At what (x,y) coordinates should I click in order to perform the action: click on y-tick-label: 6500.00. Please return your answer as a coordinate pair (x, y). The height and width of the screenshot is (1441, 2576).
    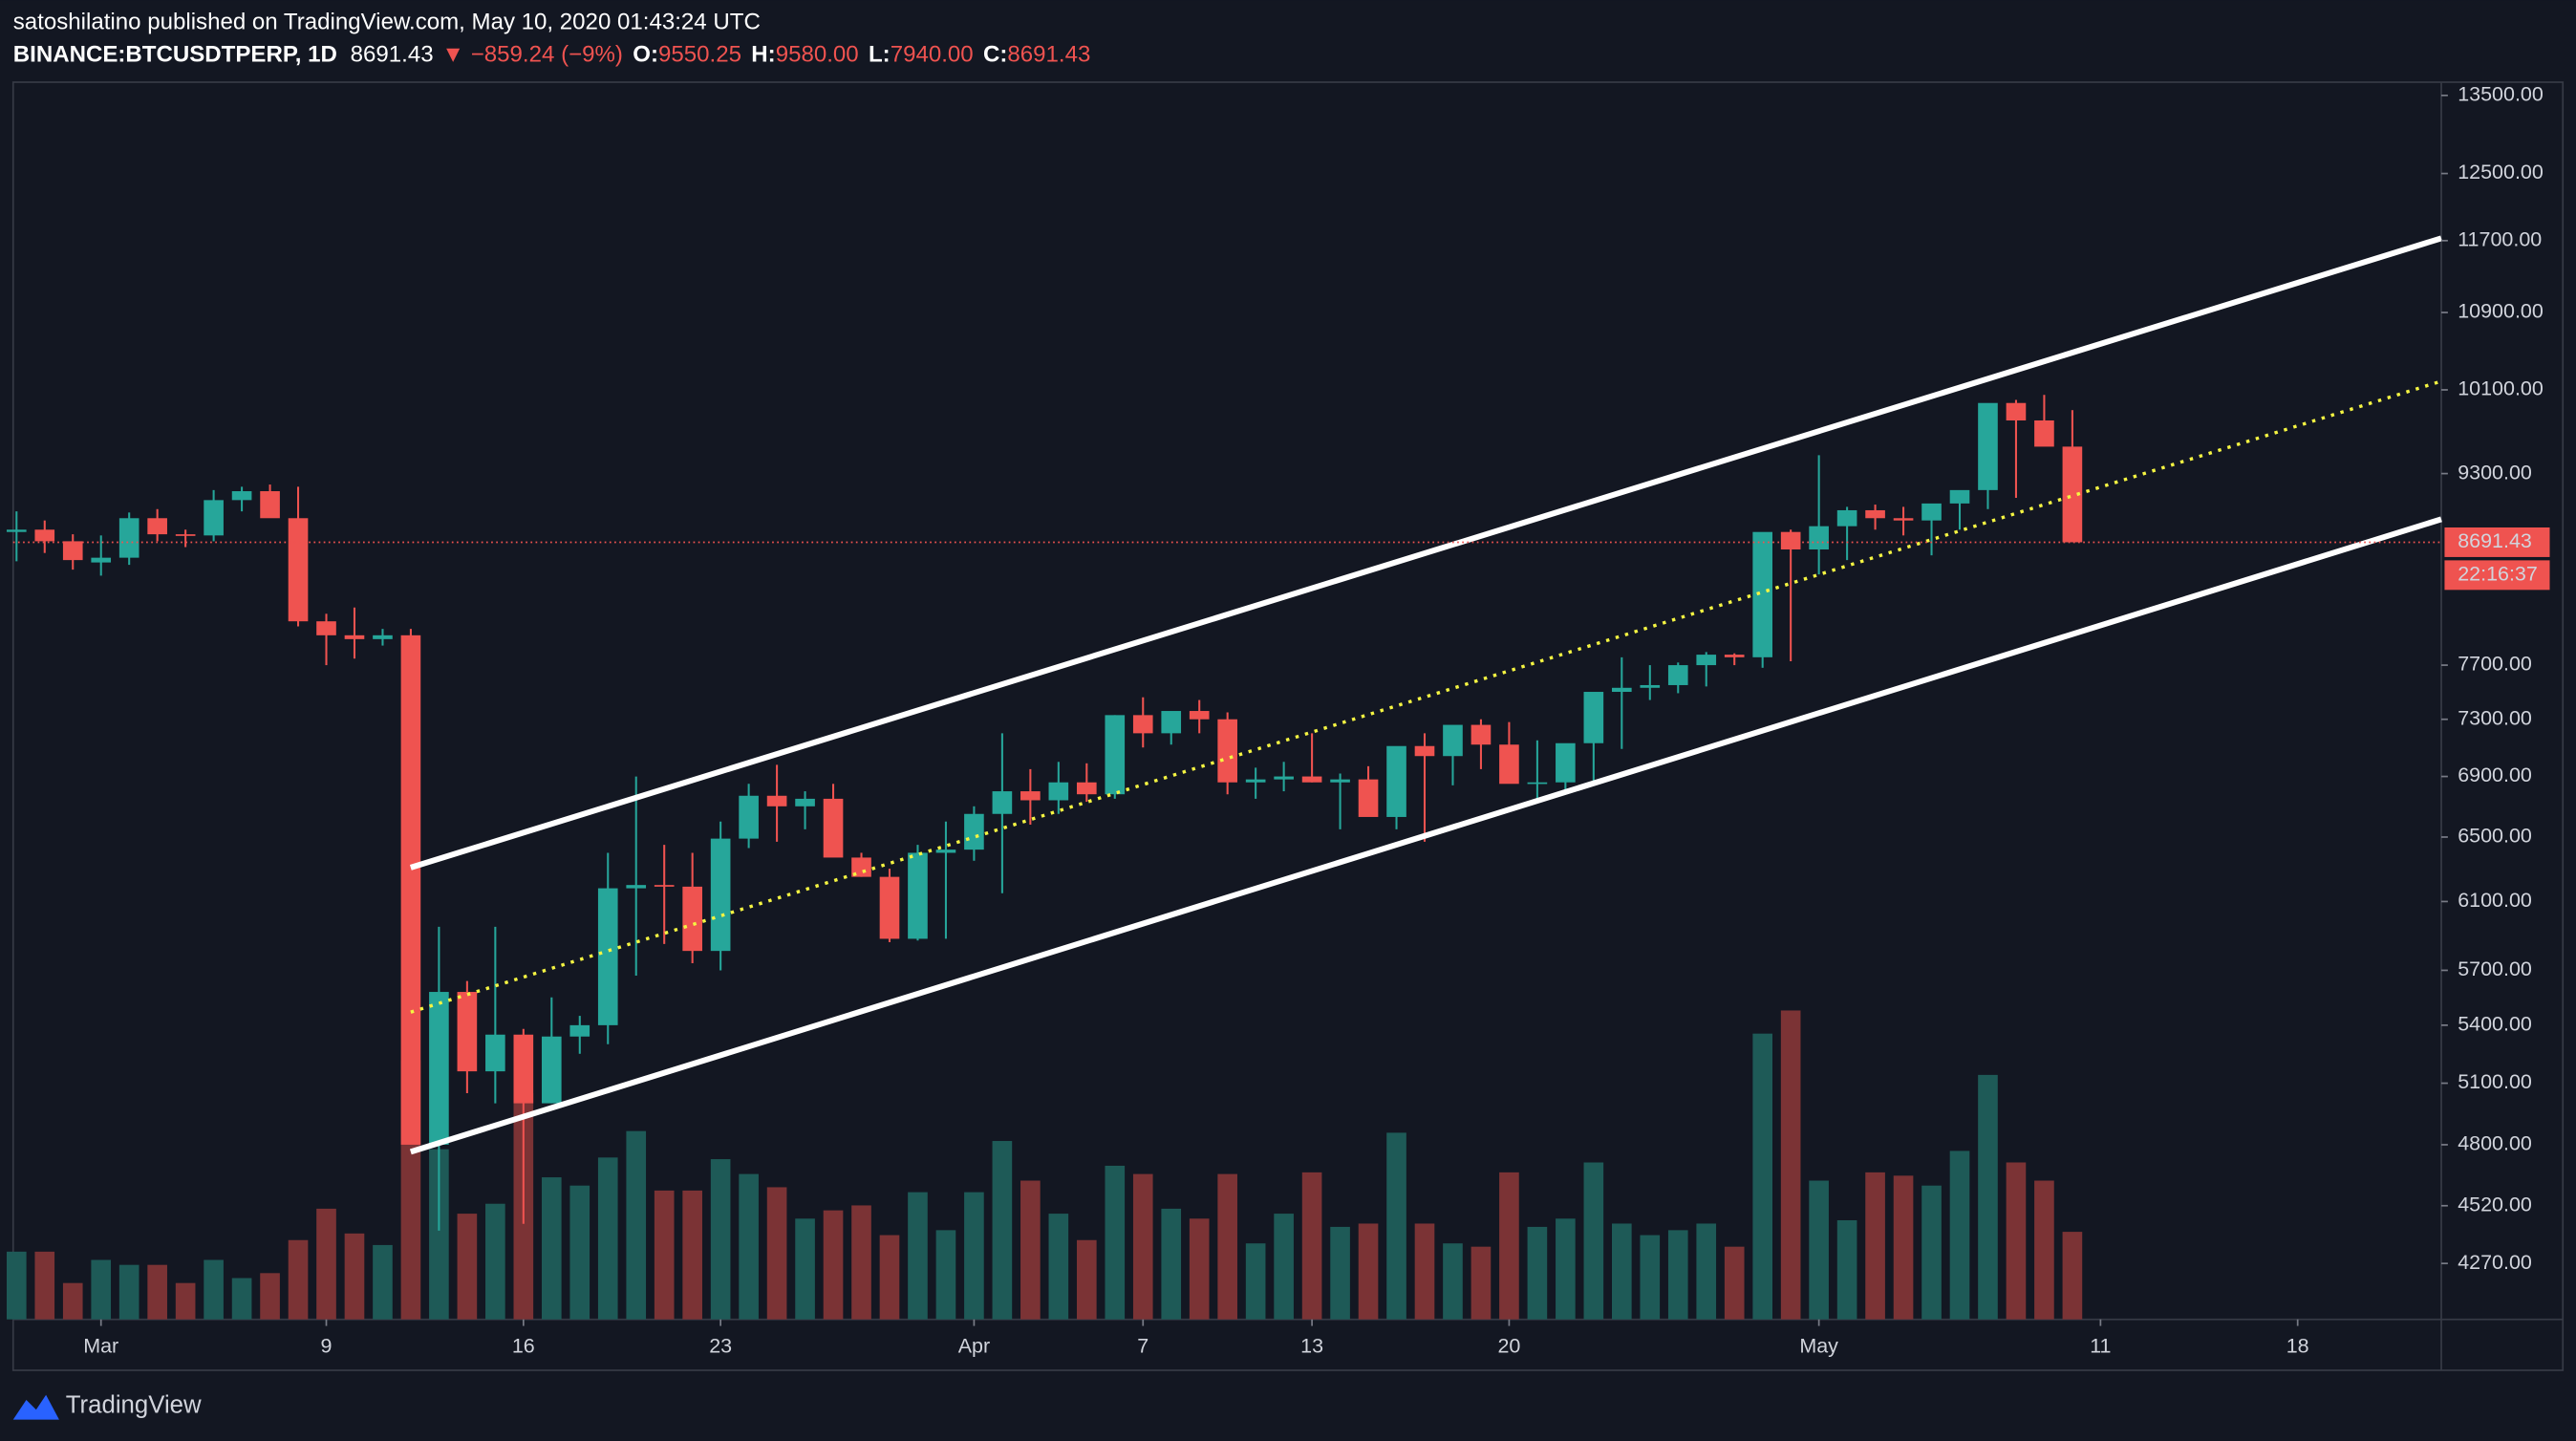
    Looking at the image, I should click on (2495, 836).